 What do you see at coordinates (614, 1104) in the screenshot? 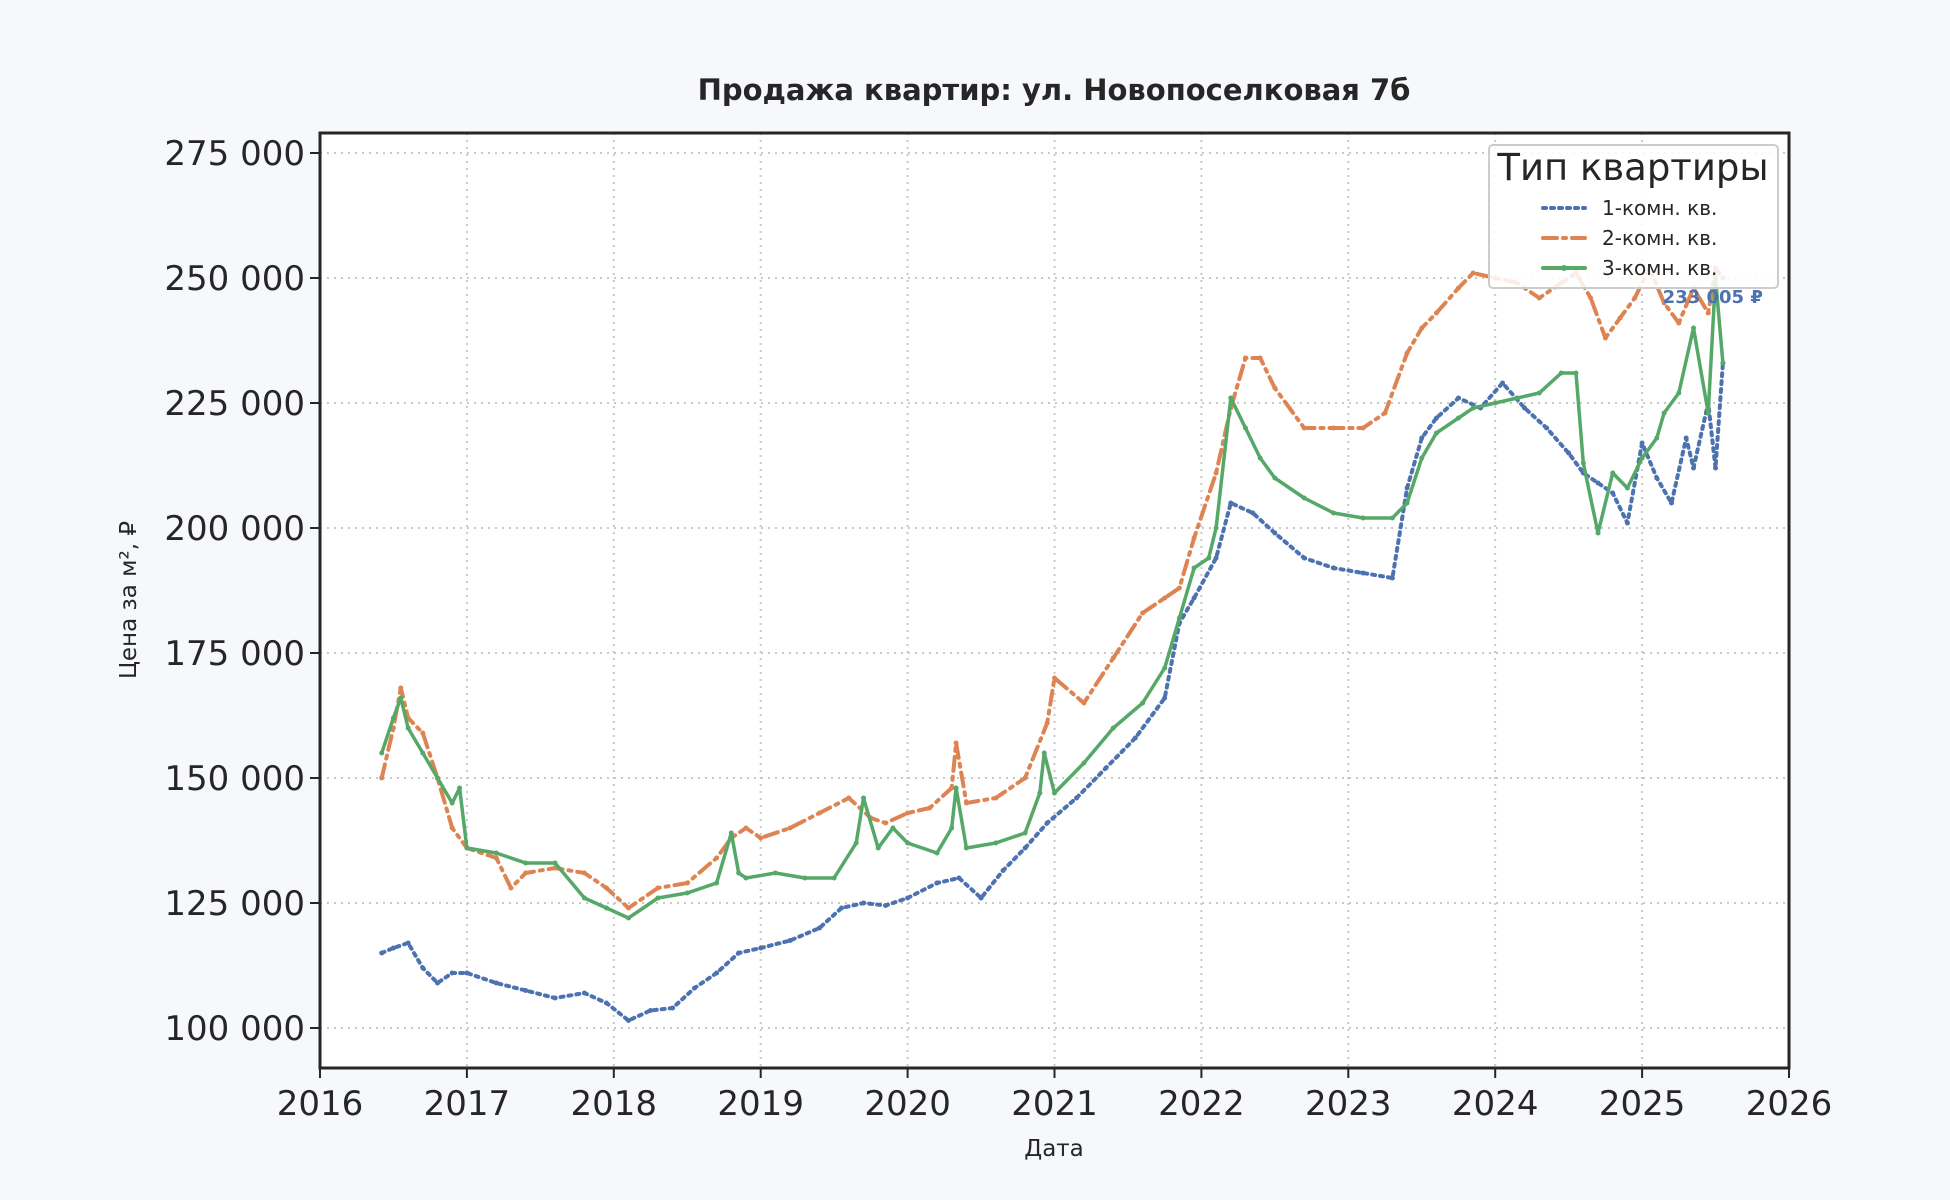
I see `x-tick-label: 2018` at bounding box center [614, 1104].